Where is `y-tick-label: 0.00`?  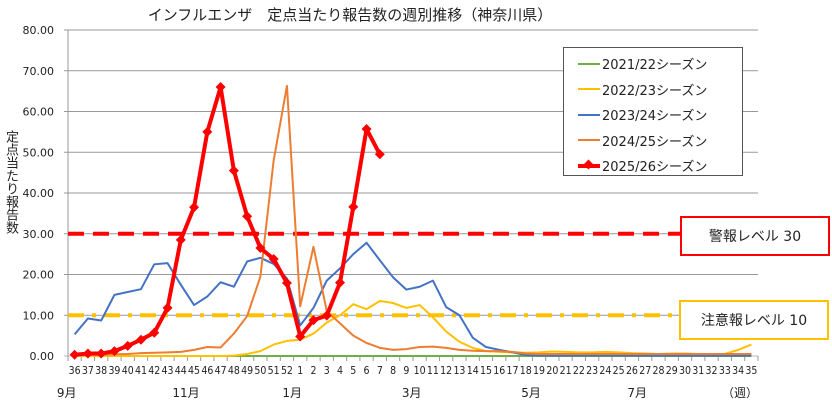 y-tick-label: 0.00 is located at coordinates (42, 356).